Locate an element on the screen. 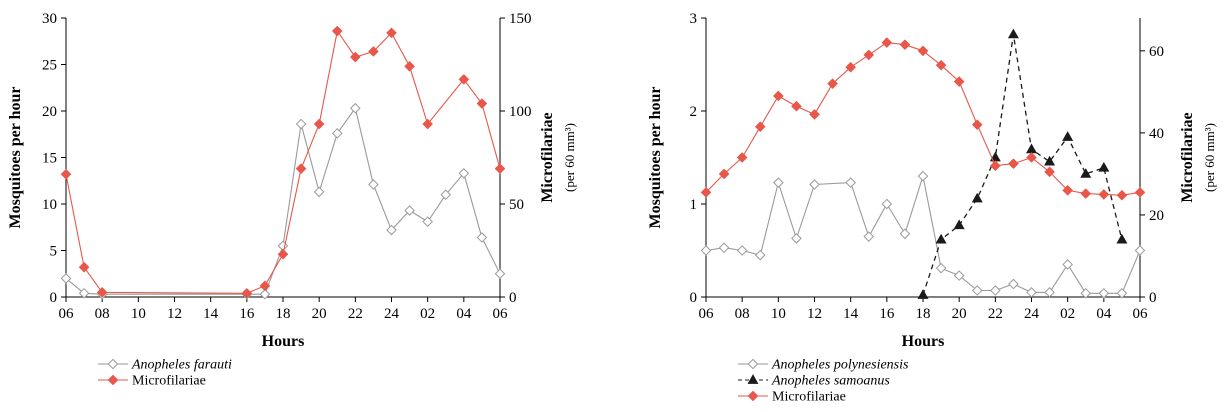 This screenshot has width=1227, height=412. y-right-axis-subtitle: (per 60 mm³) is located at coordinates (1209, 157).